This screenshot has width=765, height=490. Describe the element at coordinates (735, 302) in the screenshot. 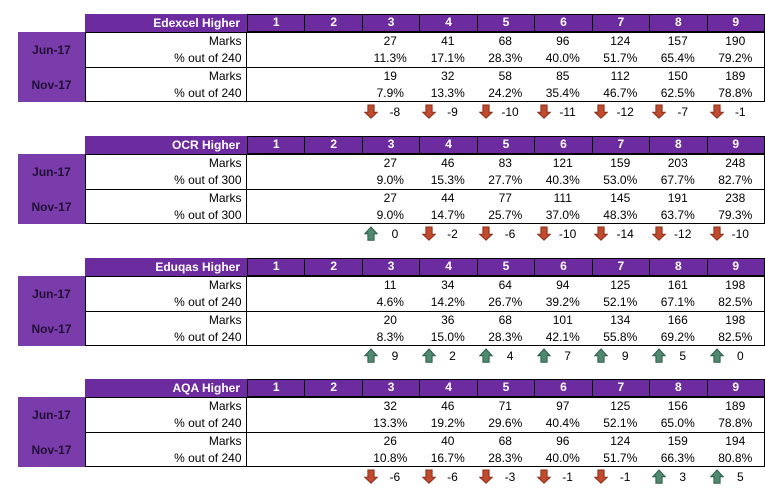

I see `percent-cell: 82.5%` at that location.